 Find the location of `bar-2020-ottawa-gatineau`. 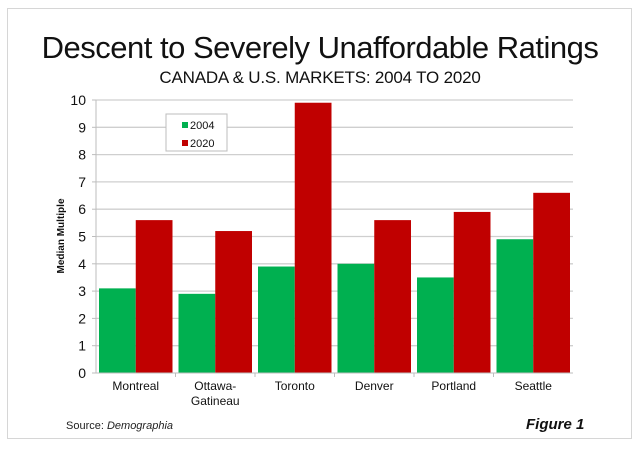

bar-2020-ottawa-gatineau is located at coordinates (233, 302).